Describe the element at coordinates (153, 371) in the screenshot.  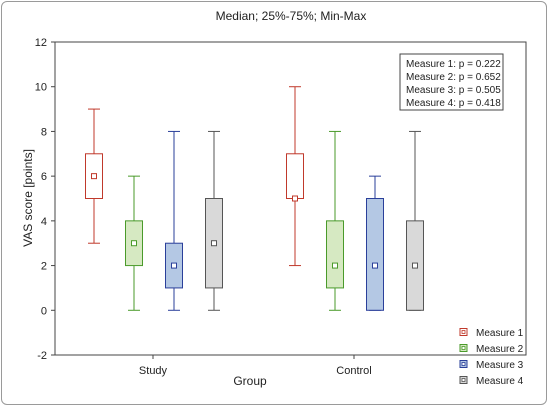
I see `x-tick-label: Study` at that location.